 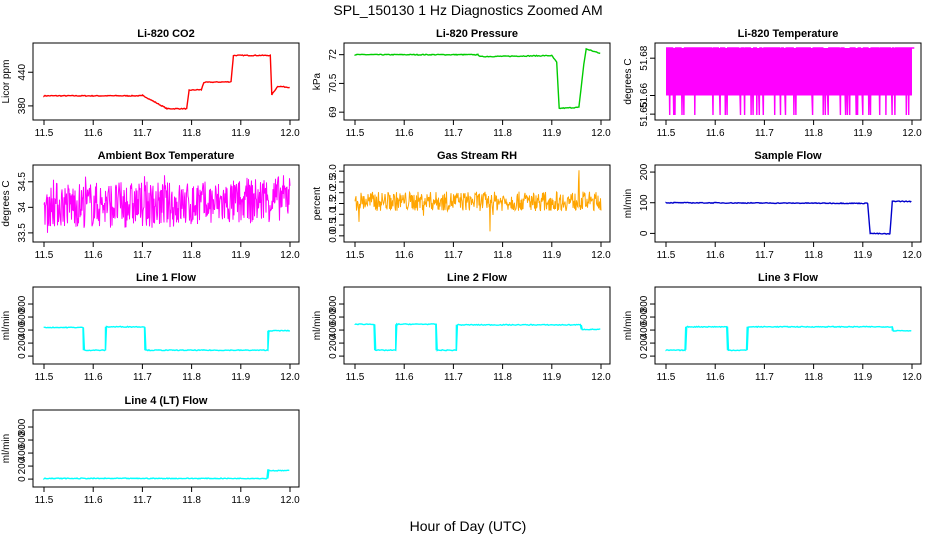 I want to click on panel-title: Ambient Box Temperature, so click(x=166, y=156).